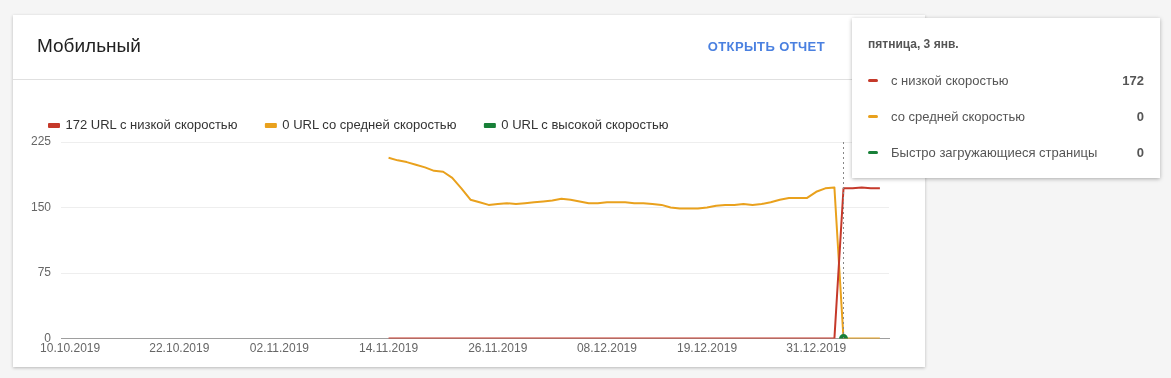 The height and width of the screenshot is (378, 1171). I want to click on legend-label: 0 URL с высокой скоростью, so click(585, 125).